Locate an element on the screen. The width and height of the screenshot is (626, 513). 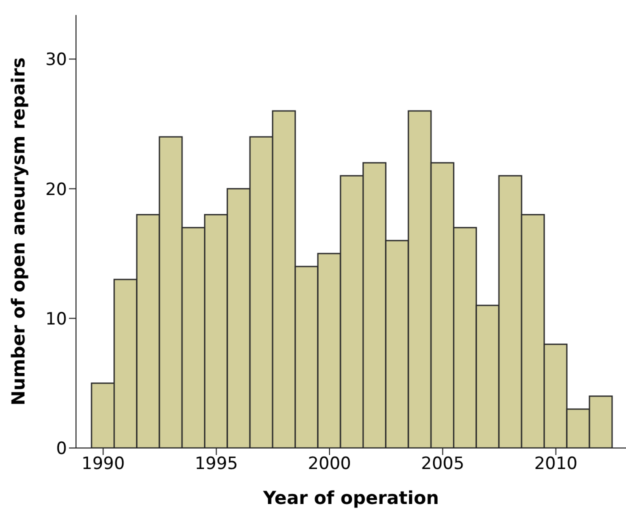
y-axis-title: Number of open aneurysm repairs is located at coordinates (19, 231).